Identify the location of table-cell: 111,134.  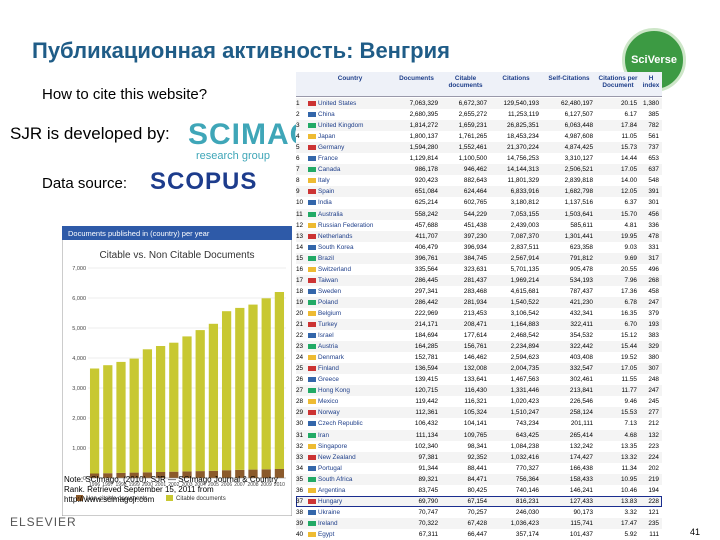
(426, 435).